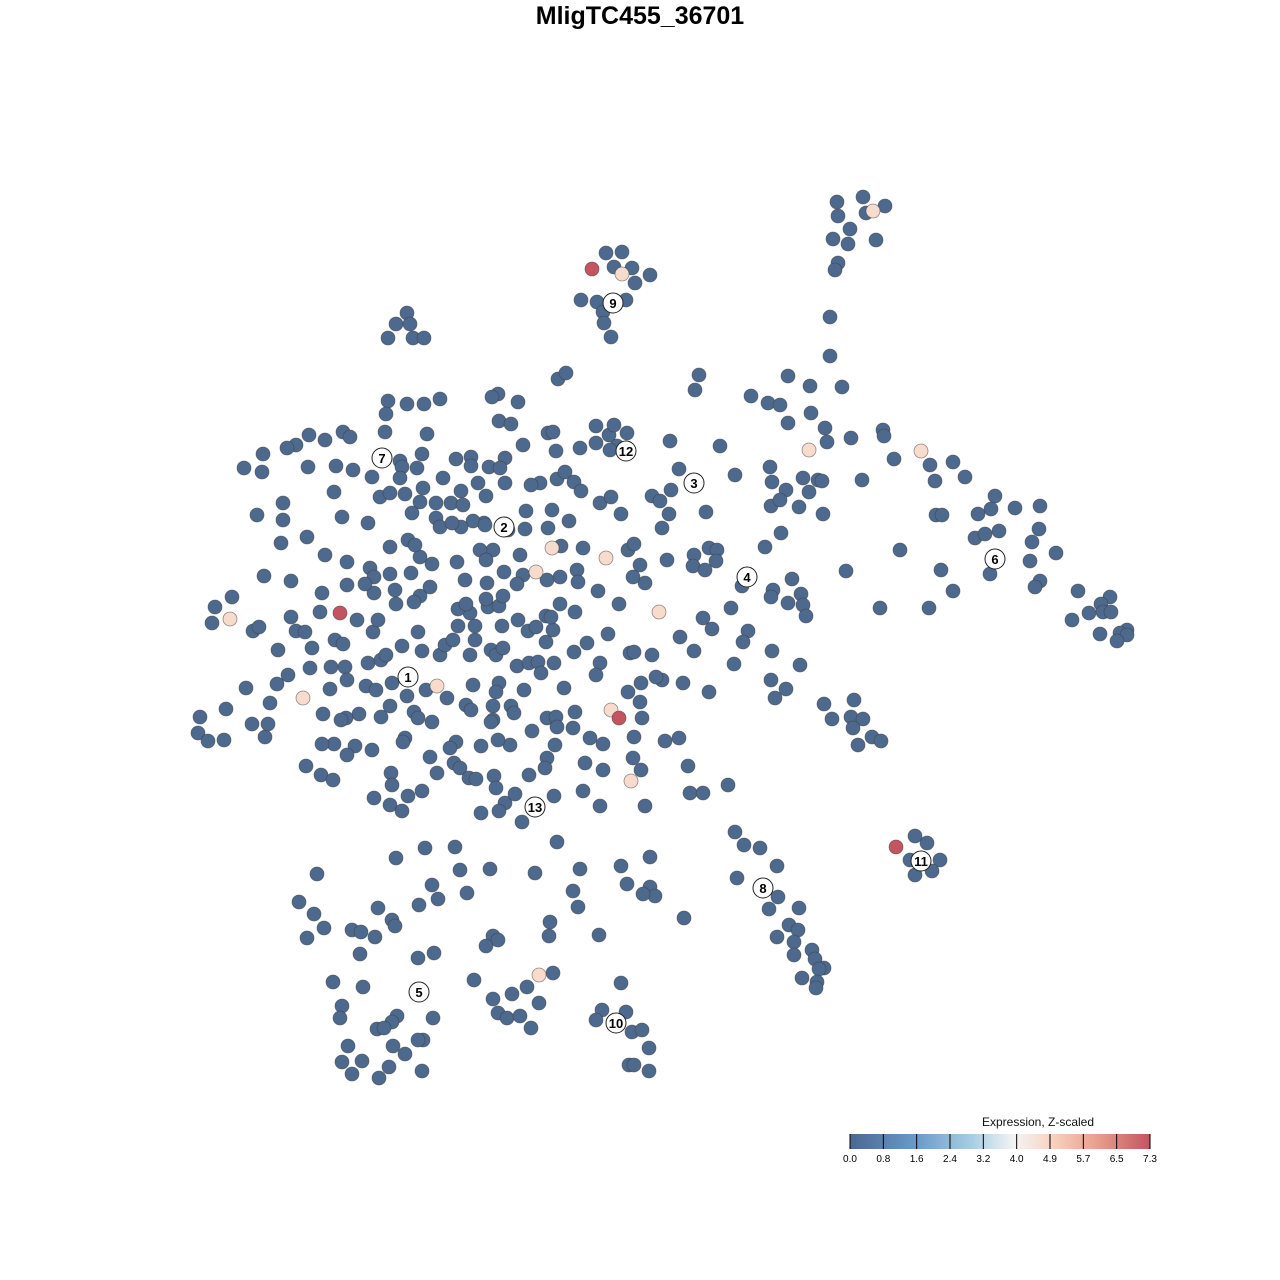 This screenshot has width=1280, height=1280. Describe the element at coordinates (921, 861) in the screenshot. I see `cluster-label-text: 11` at that location.